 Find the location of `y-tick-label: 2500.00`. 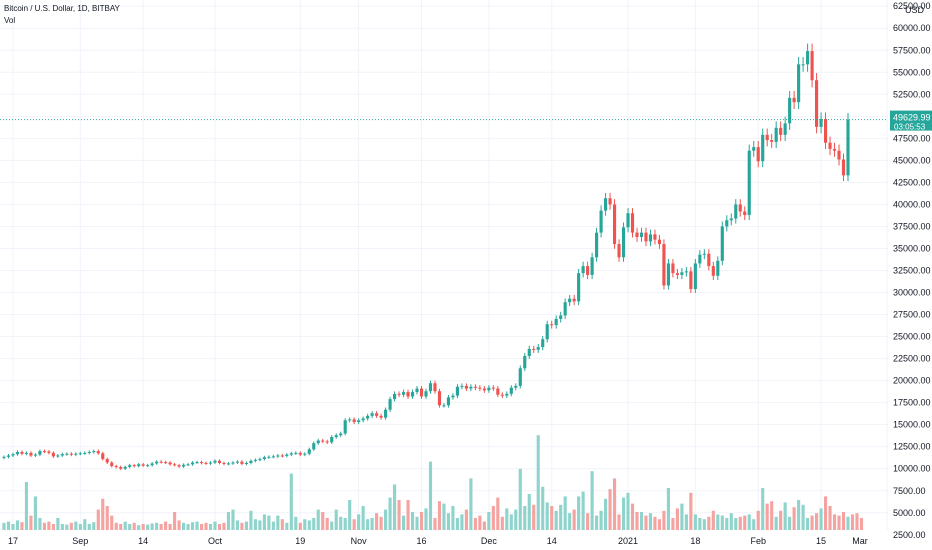

y-tick-label: 2500.00 is located at coordinates (909, 535).